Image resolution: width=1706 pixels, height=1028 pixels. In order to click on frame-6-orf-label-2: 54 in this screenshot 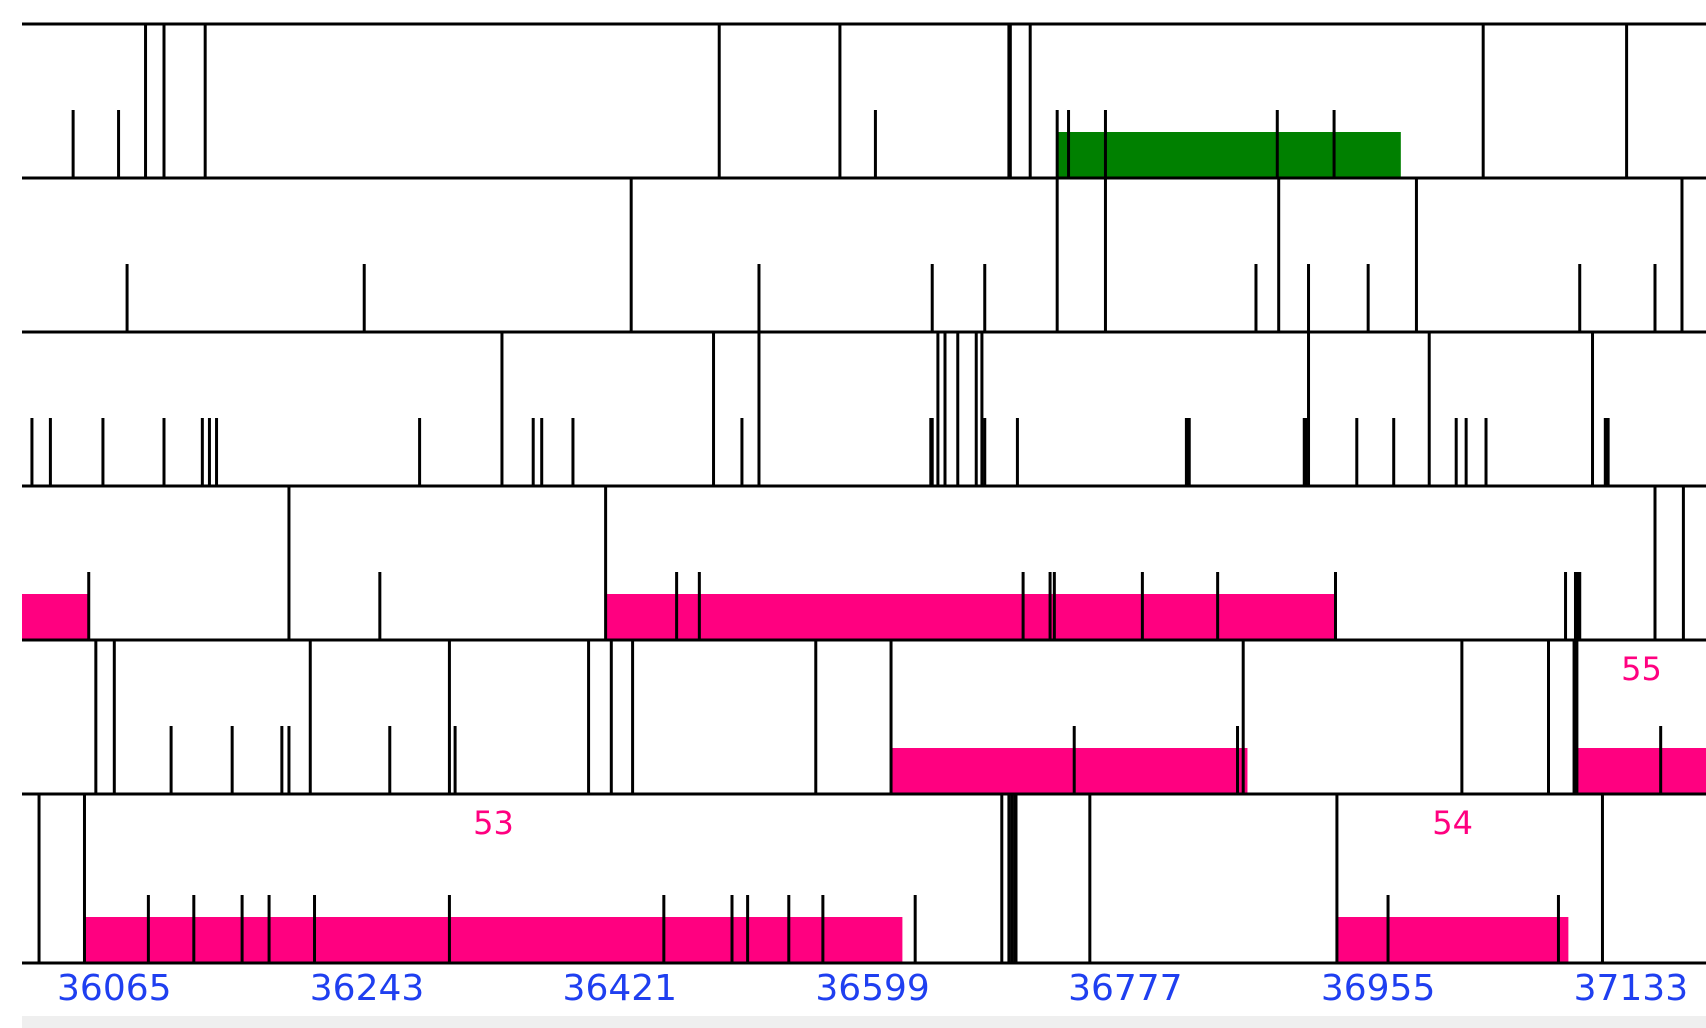, I will do `click(1452, 823)`.